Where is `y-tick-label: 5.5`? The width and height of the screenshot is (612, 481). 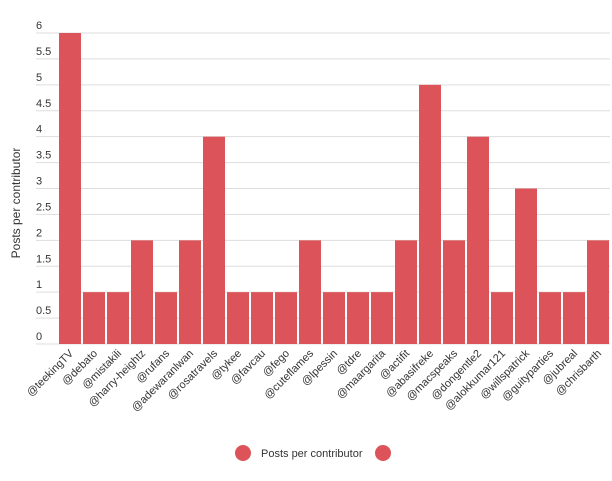 y-tick-label: 5.5 is located at coordinates (43, 52).